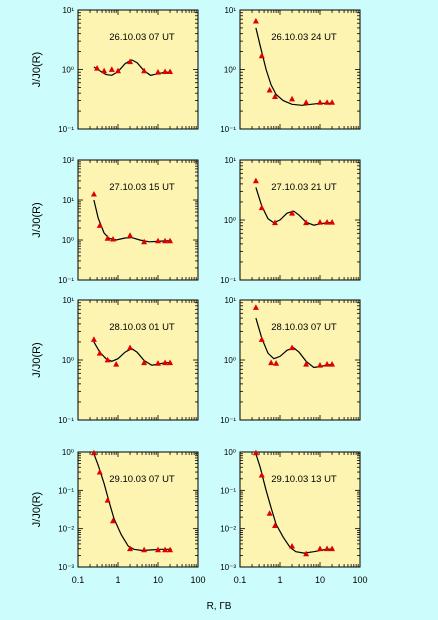  What do you see at coordinates (228, 529) in the screenshot?
I see `y-tick-label: 10⁻²` at bounding box center [228, 529].